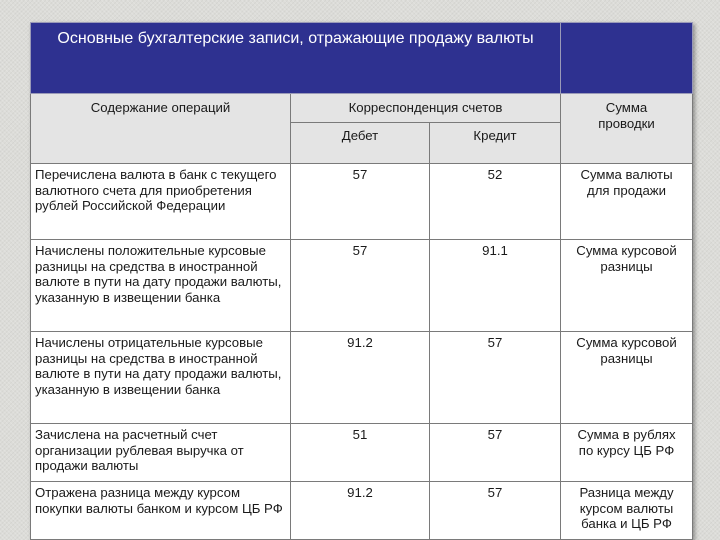  I want to click on debit-cell: 51, so click(360, 452).